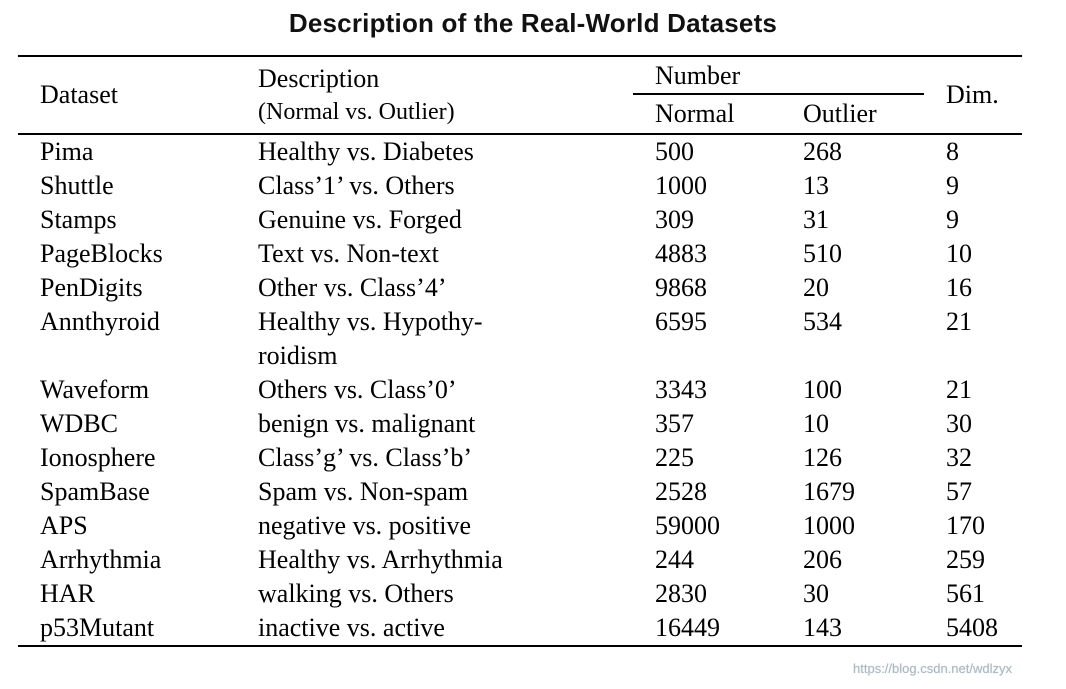  Describe the element at coordinates (78, 219) in the screenshot. I see `cell-dataset-name: Stamps` at that location.